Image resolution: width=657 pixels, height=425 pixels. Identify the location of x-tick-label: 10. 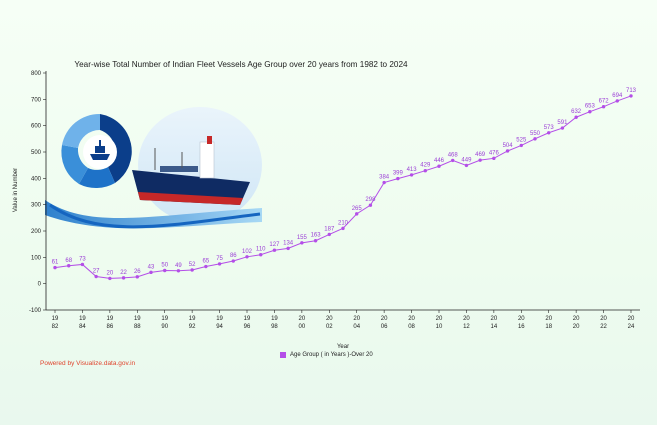
(439, 327).